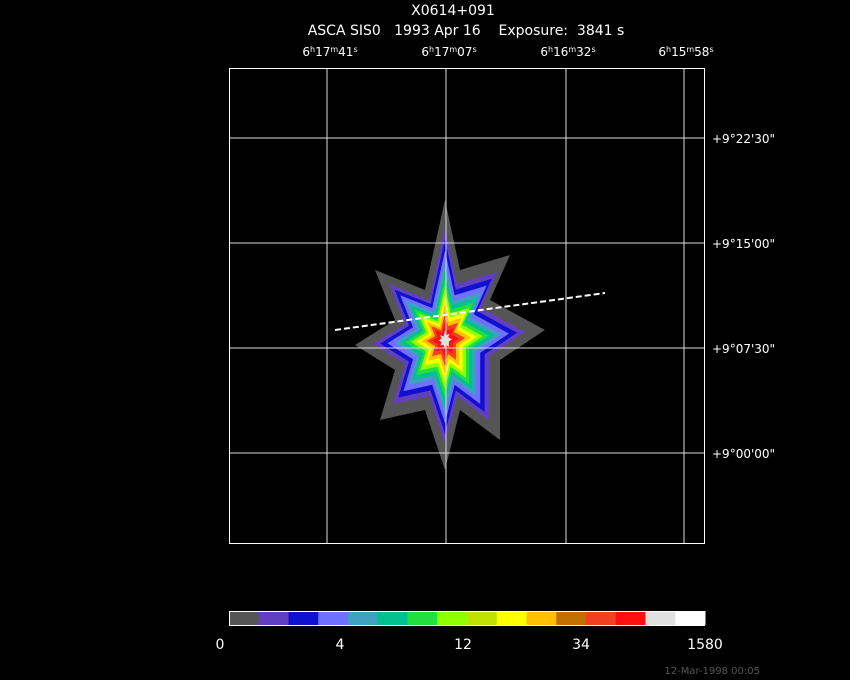 Image resolution: width=850 pixels, height=680 pixels. What do you see at coordinates (445, 340) in the screenshot?
I see `emission-level` at bounding box center [445, 340].